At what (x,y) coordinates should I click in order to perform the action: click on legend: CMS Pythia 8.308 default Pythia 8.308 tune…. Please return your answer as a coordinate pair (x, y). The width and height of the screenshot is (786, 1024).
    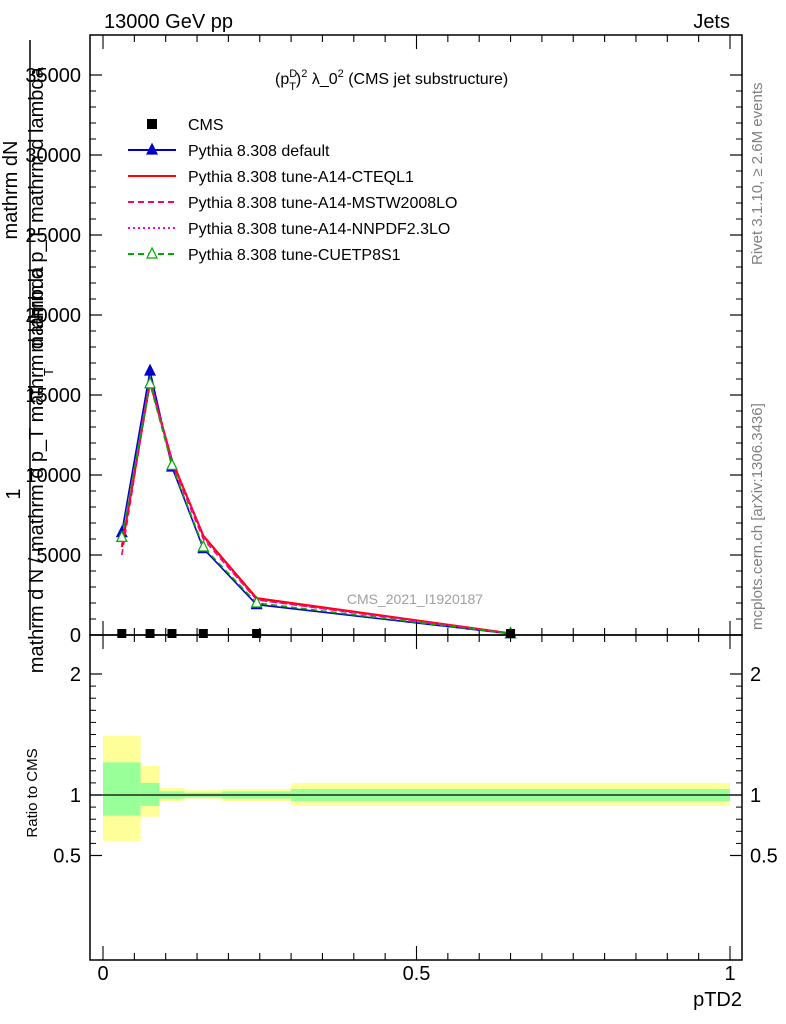
    Looking at the image, I should click on (292, 190).